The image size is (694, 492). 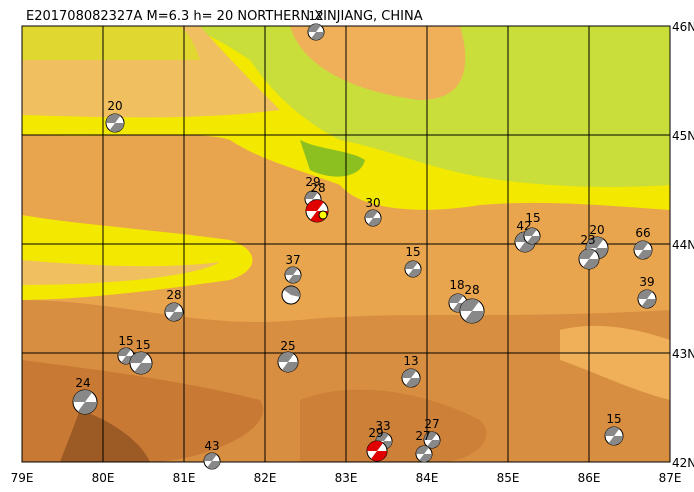 I want to click on lat-label: 42N, so click(x=683, y=463).